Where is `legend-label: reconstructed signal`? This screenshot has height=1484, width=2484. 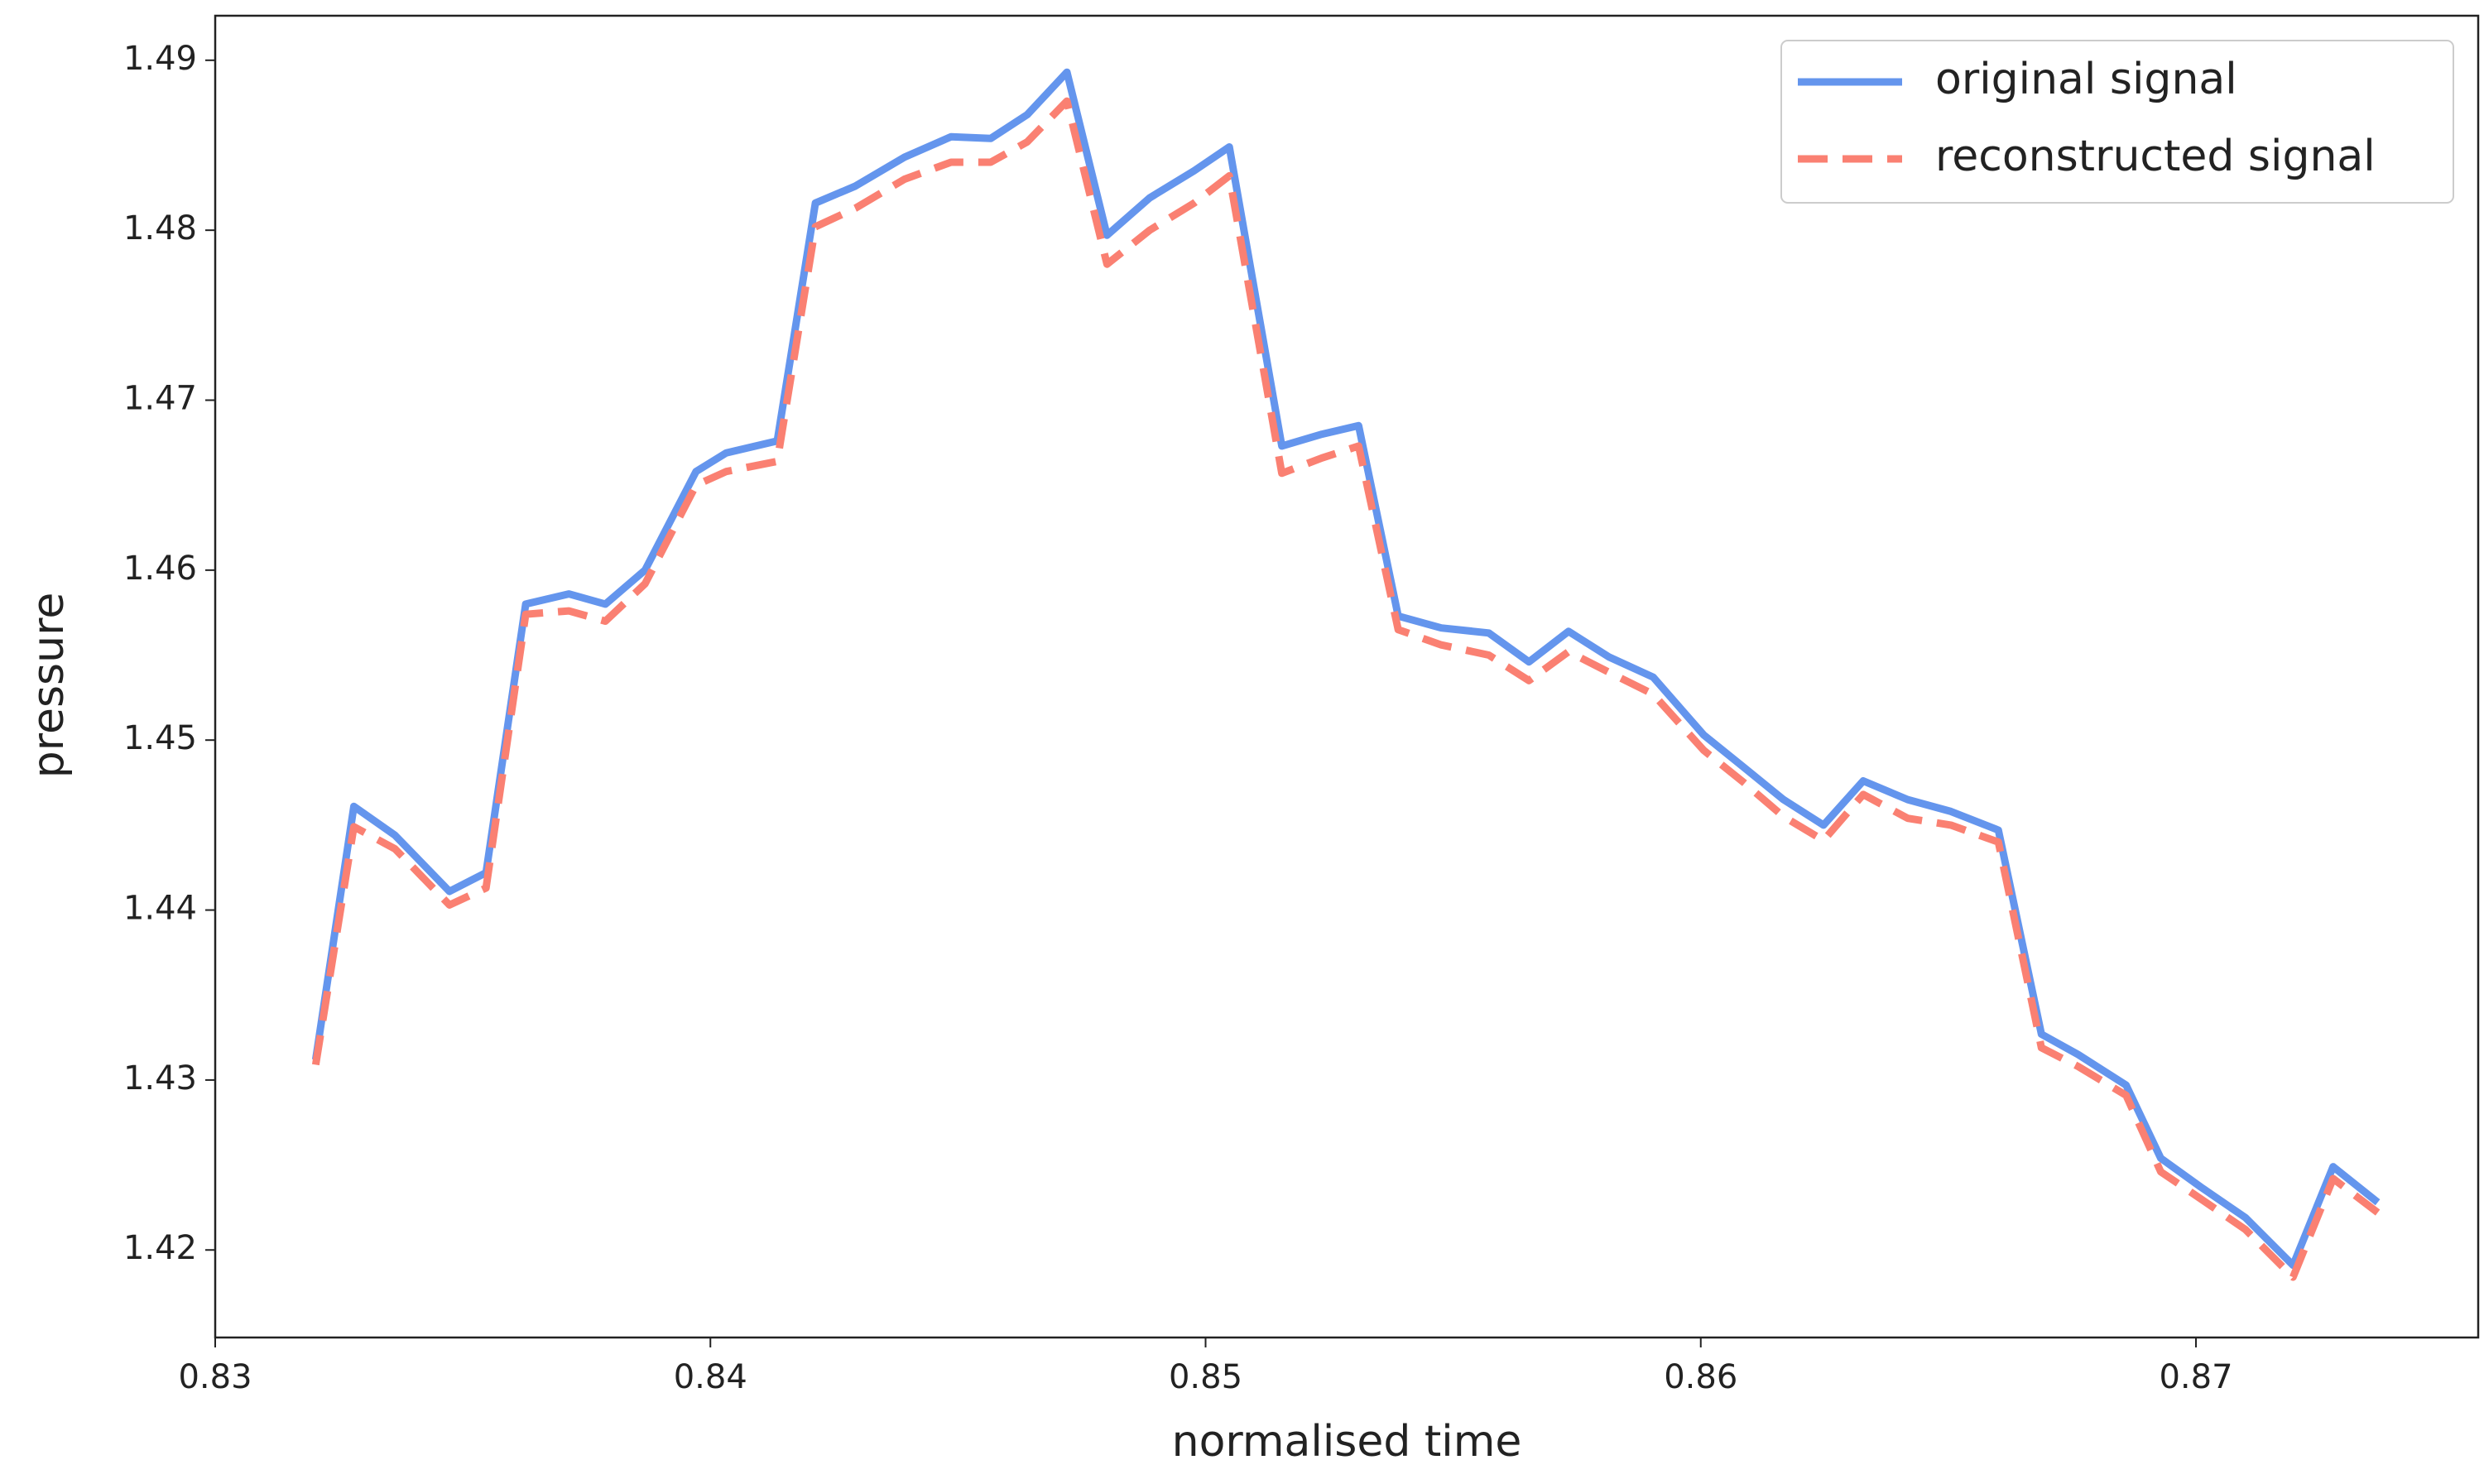 legend-label: reconstructed signal is located at coordinates (2156, 156).